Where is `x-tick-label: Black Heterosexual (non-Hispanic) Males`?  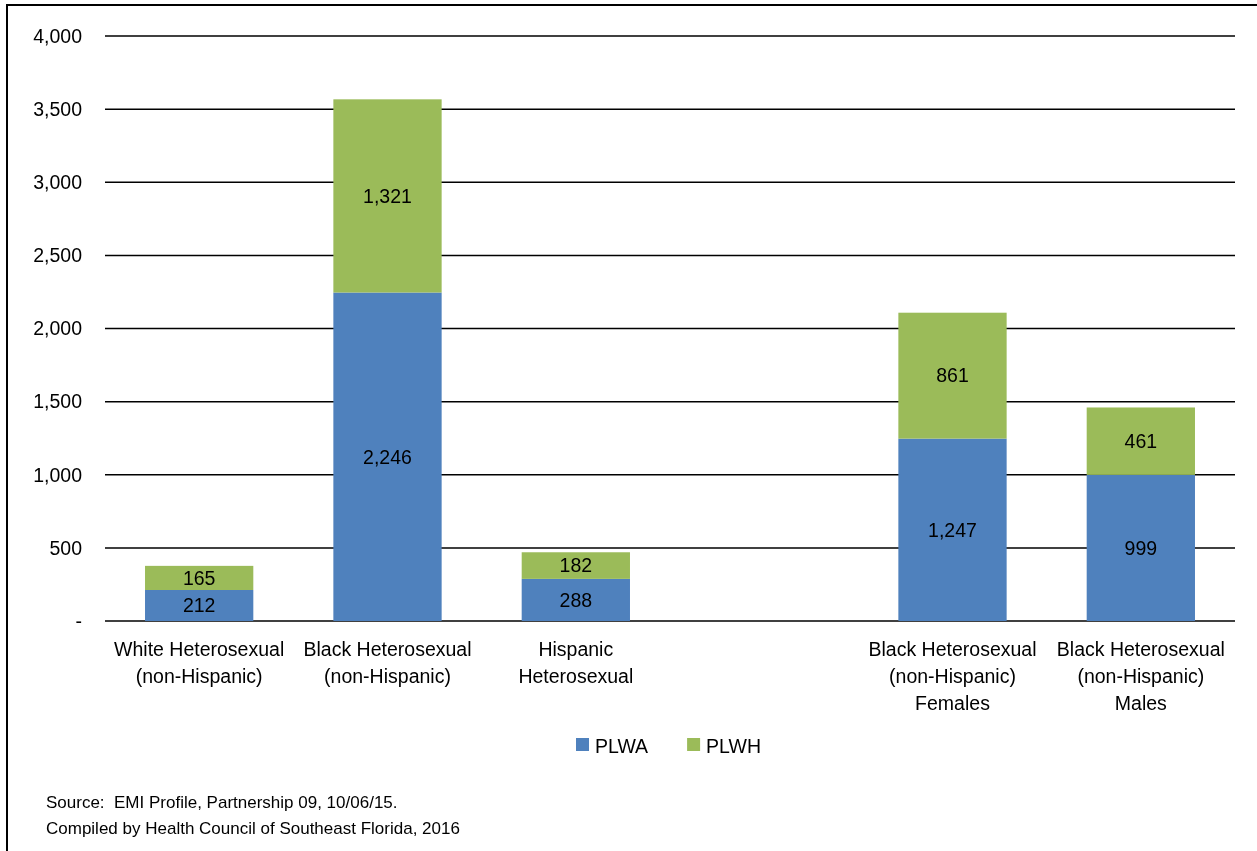
x-tick-label: Black Heterosexual (non-Hispanic) Males is located at coordinates (1140, 676).